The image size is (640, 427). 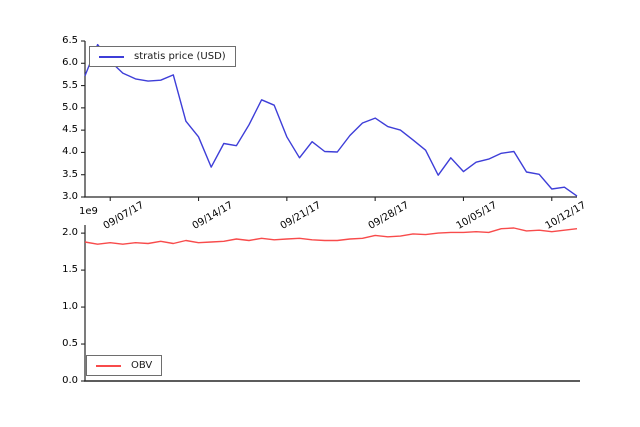 What do you see at coordinates (70, 40) in the screenshot?
I see `y-tick-label: 6.5` at bounding box center [70, 40].